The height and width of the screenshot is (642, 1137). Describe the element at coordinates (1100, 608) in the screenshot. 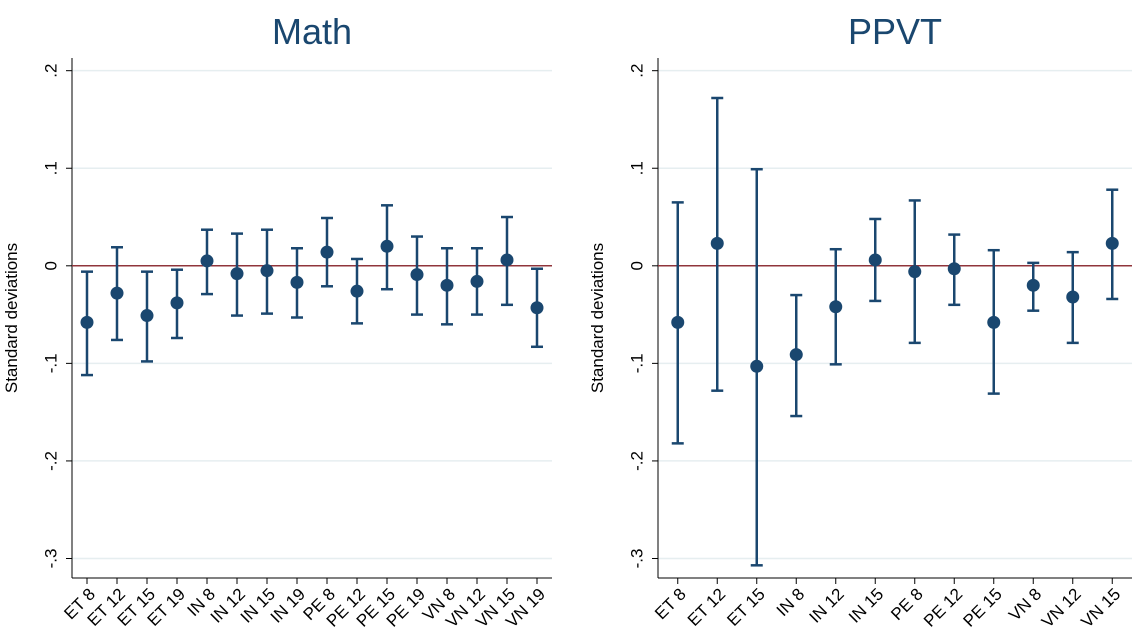

I see `x-tick-label: VN 15` at that location.